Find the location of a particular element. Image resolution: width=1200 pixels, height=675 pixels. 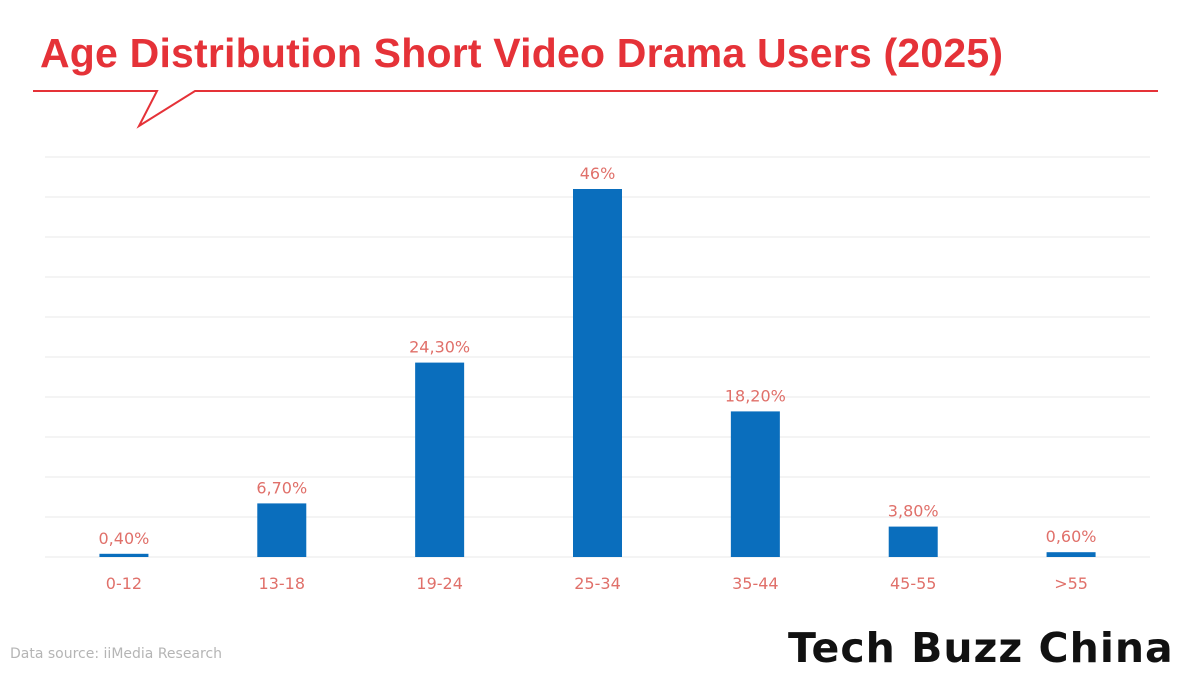

x-tick-label->55: >55 is located at coordinates (1071, 583).